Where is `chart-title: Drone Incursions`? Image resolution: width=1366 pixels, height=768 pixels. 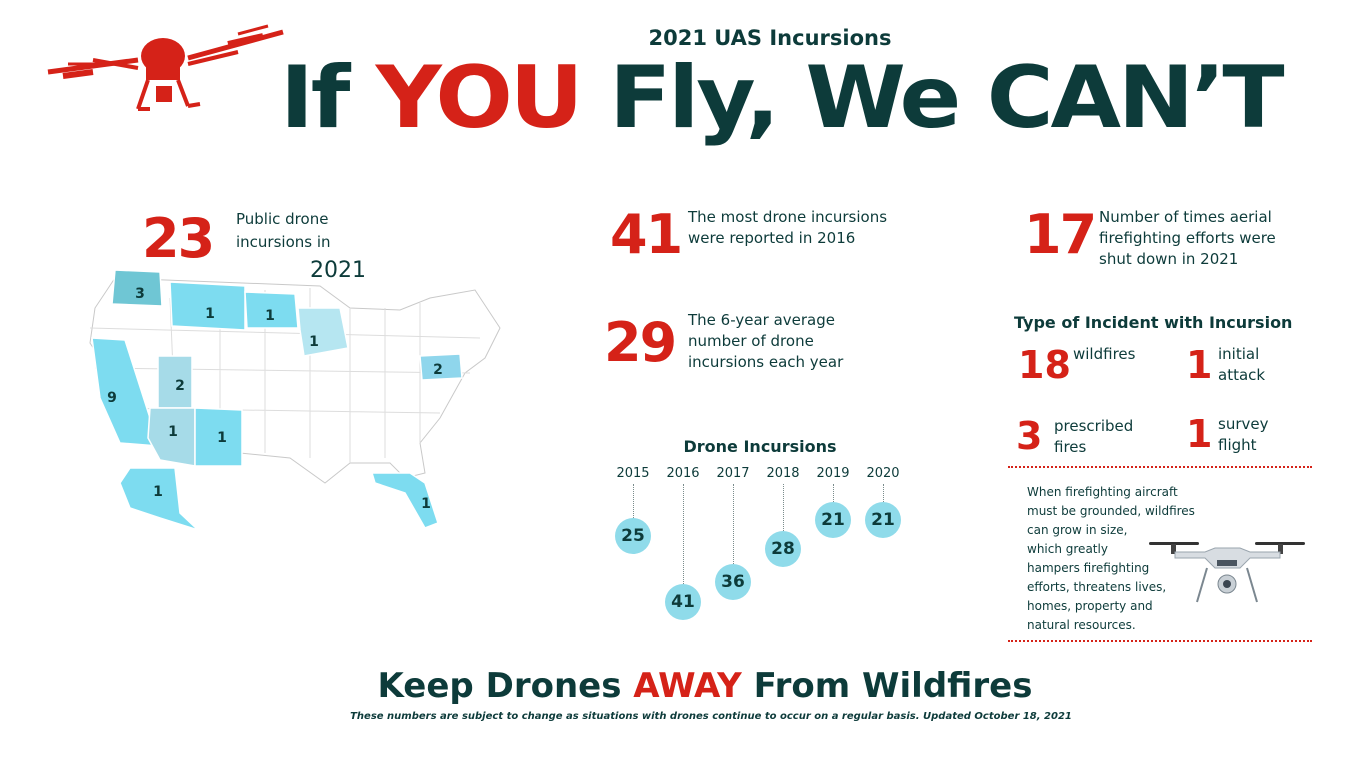
chart-title: Drone Incursions is located at coordinates (760, 446).